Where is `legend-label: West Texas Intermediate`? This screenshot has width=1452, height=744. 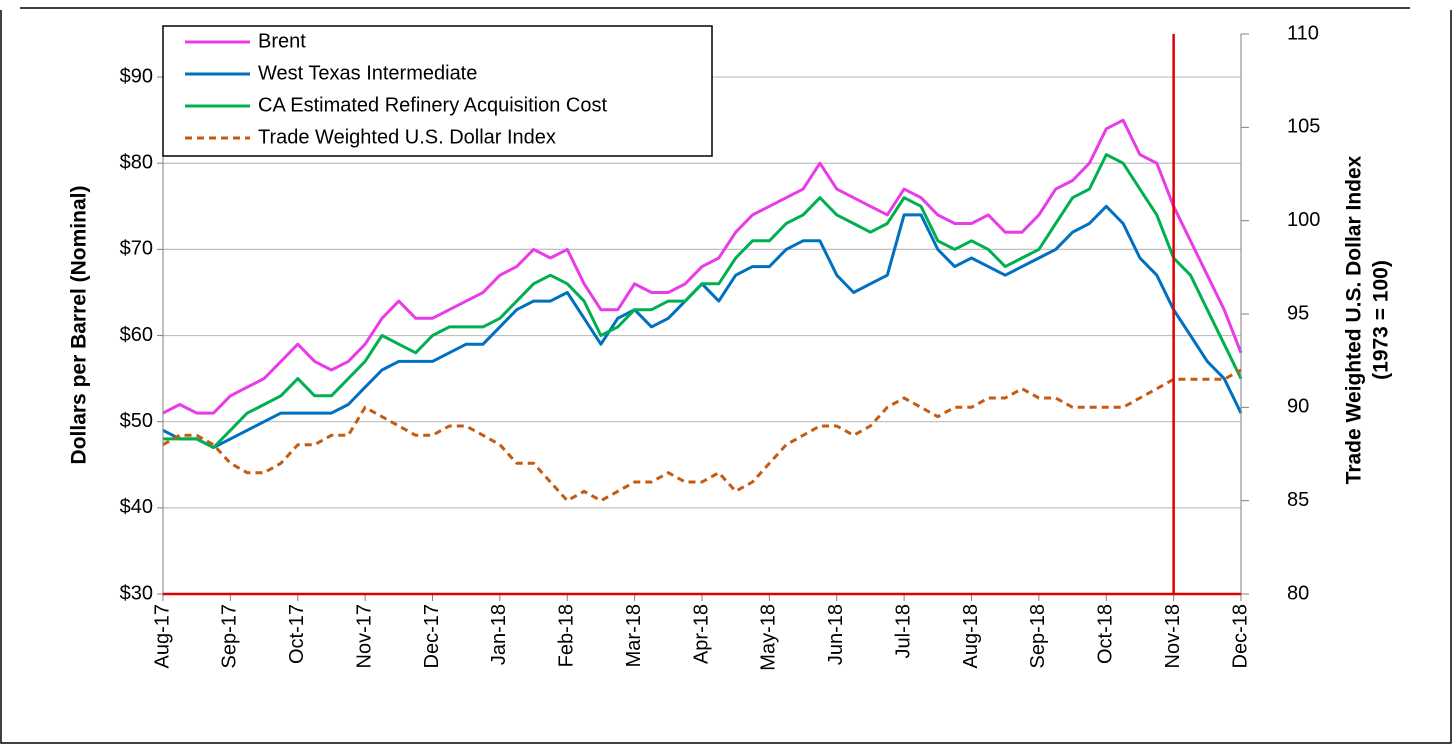 legend-label: West Texas Intermediate is located at coordinates (367, 73).